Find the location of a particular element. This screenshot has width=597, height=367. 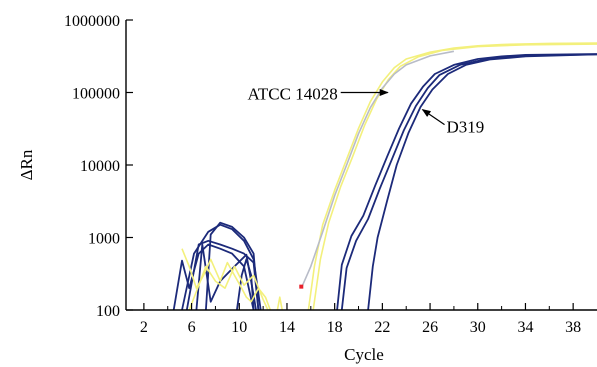

x-tick-label: 6 is located at coordinates (192, 327).